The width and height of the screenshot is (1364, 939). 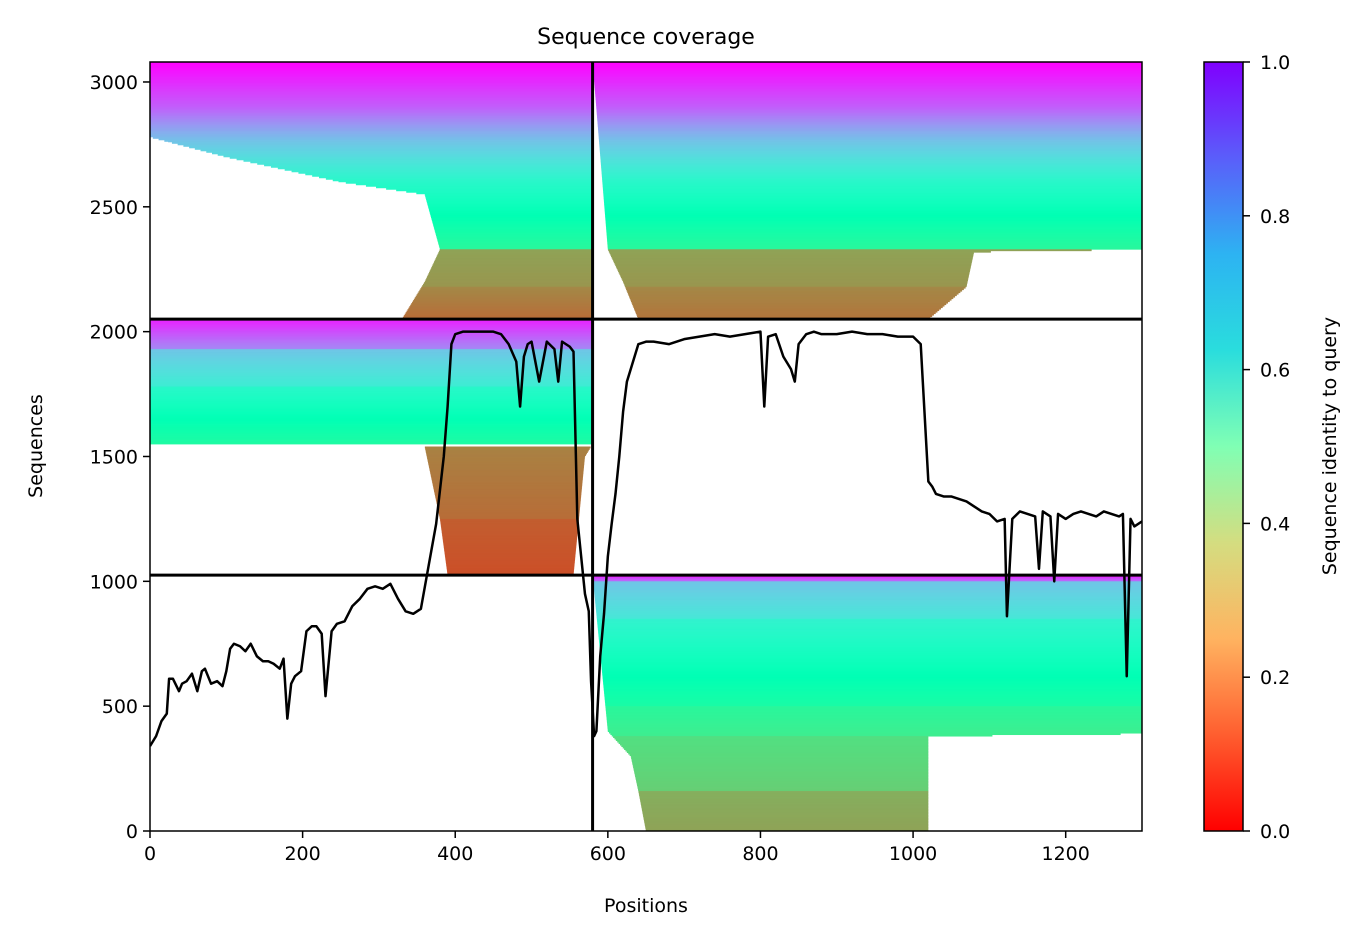 What do you see at coordinates (114, 333) in the screenshot?
I see `y-tick-label: 2000` at bounding box center [114, 333].